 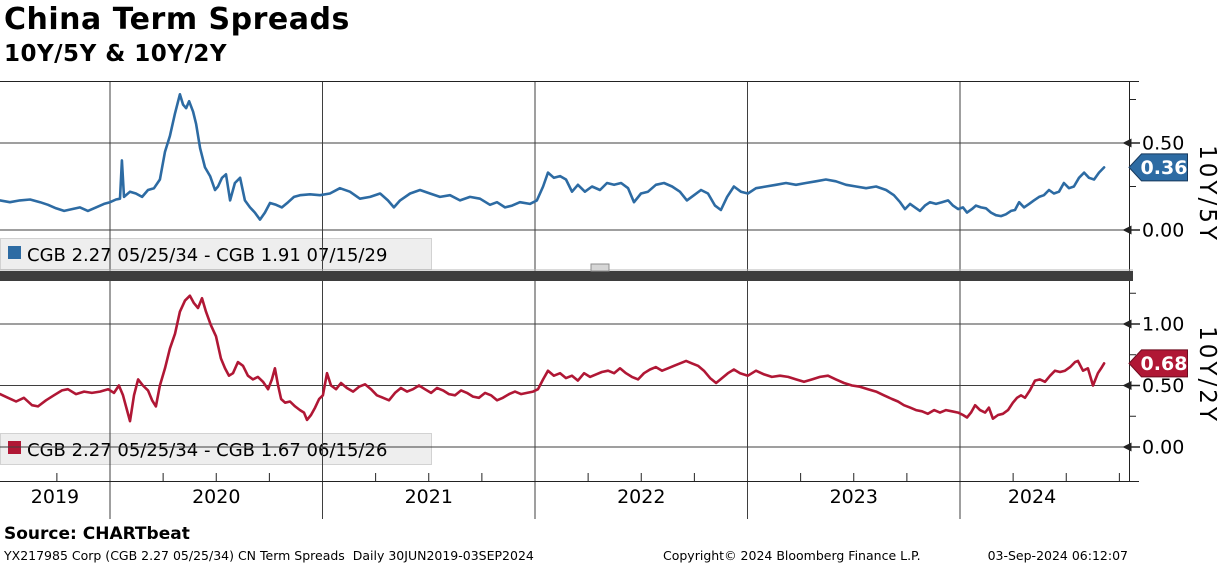 What do you see at coordinates (600, 267) in the screenshot?
I see `panel-divider-handle` at bounding box center [600, 267].